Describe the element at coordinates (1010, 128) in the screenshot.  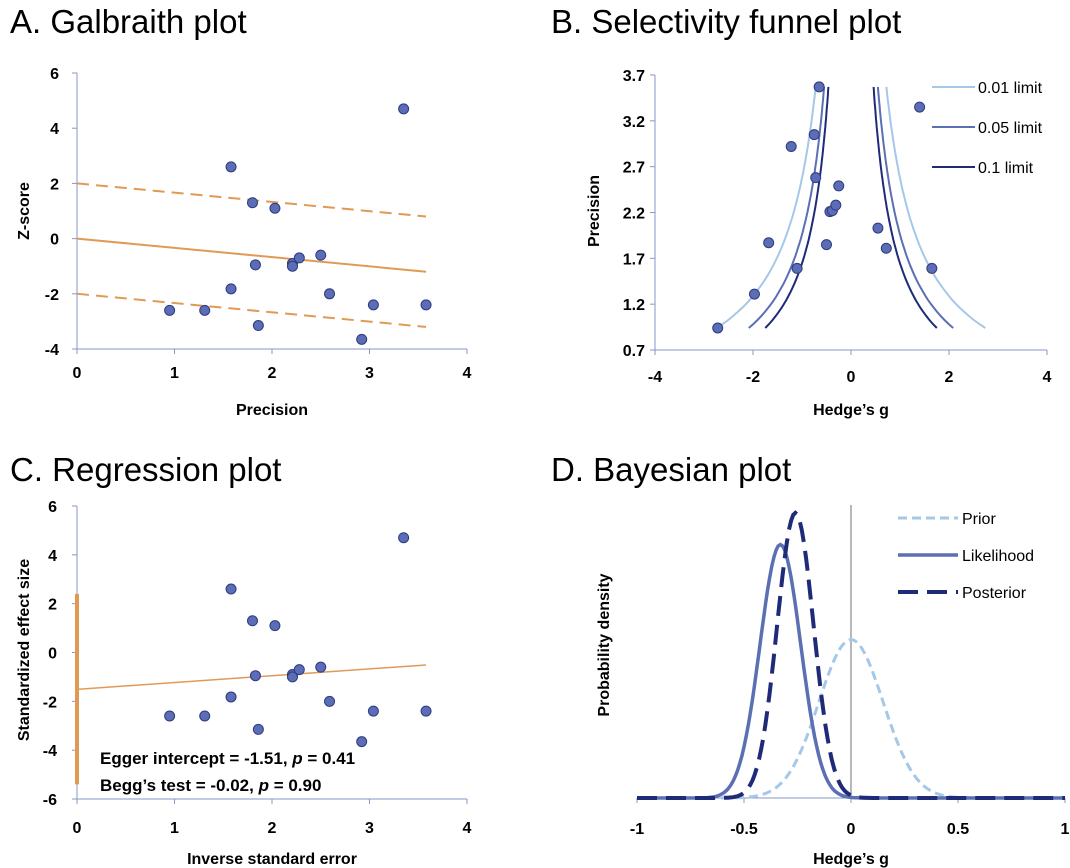
I see `panel-b-legend-label: 0.05 limit` at that location.